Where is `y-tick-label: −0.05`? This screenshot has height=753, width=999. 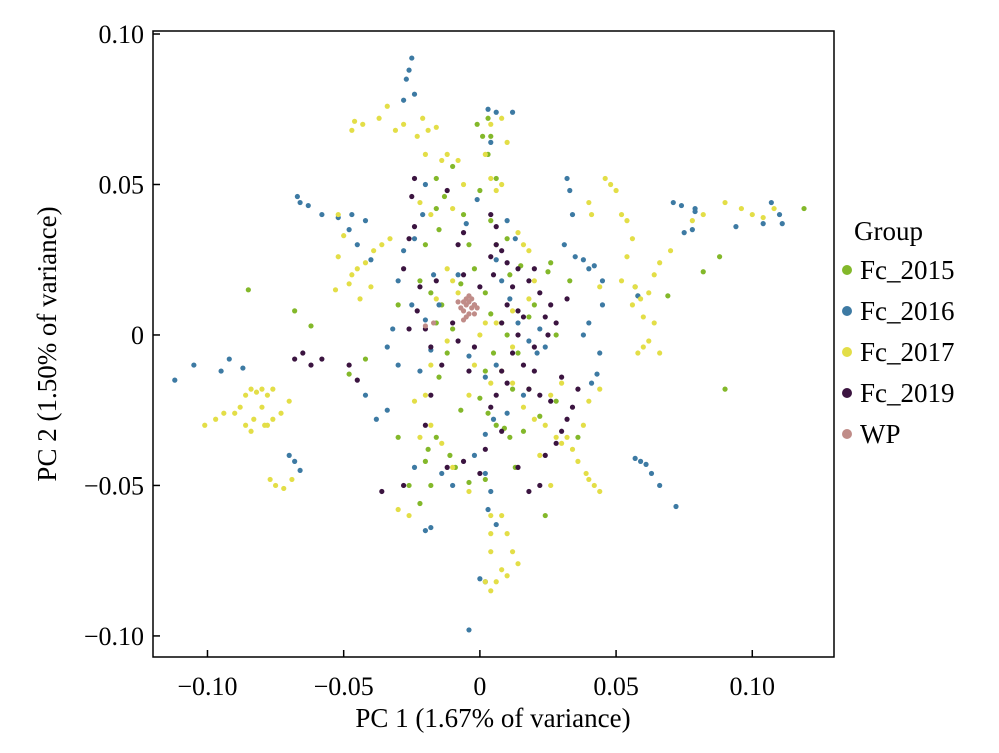
y-tick-label: −0.05 is located at coordinates (114, 485).